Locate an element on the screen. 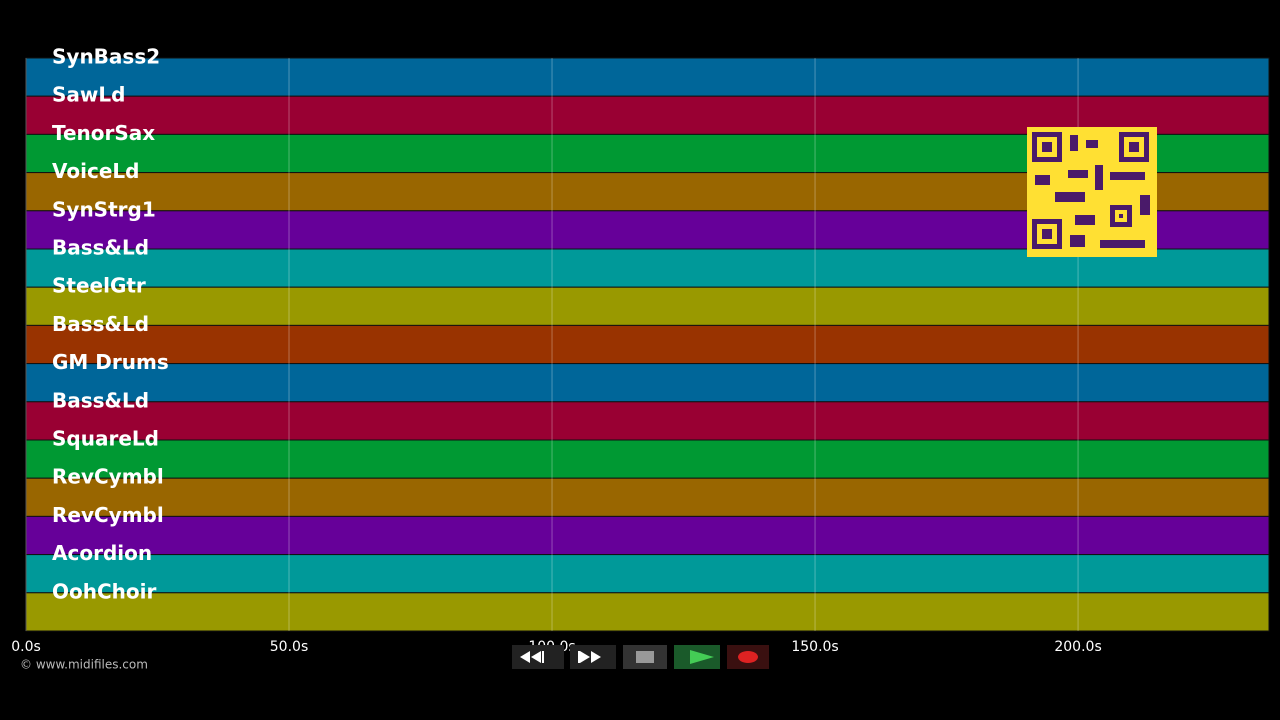 The image size is (1280, 720). x-tick-label: 0.0s is located at coordinates (26, 647).